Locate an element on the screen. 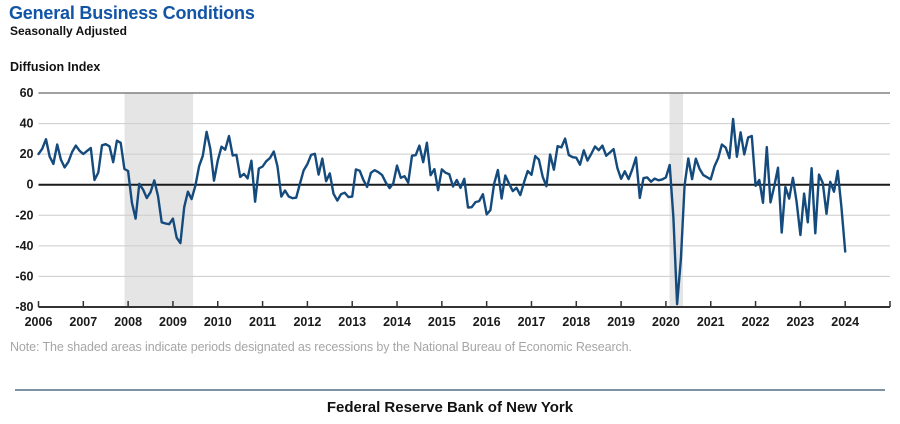 The height and width of the screenshot is (424, 900). y-tick-label: -20 is located at coordinates (24, 215).